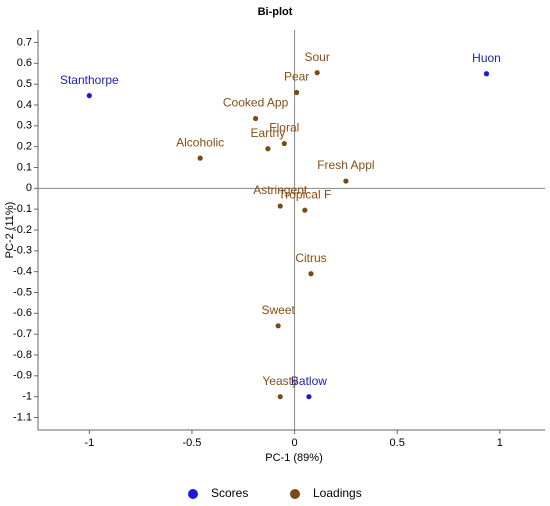 This screenshot has width=550, height=506. I want to click on x-axis-label: PC-1 (89%), so click(293, 458).